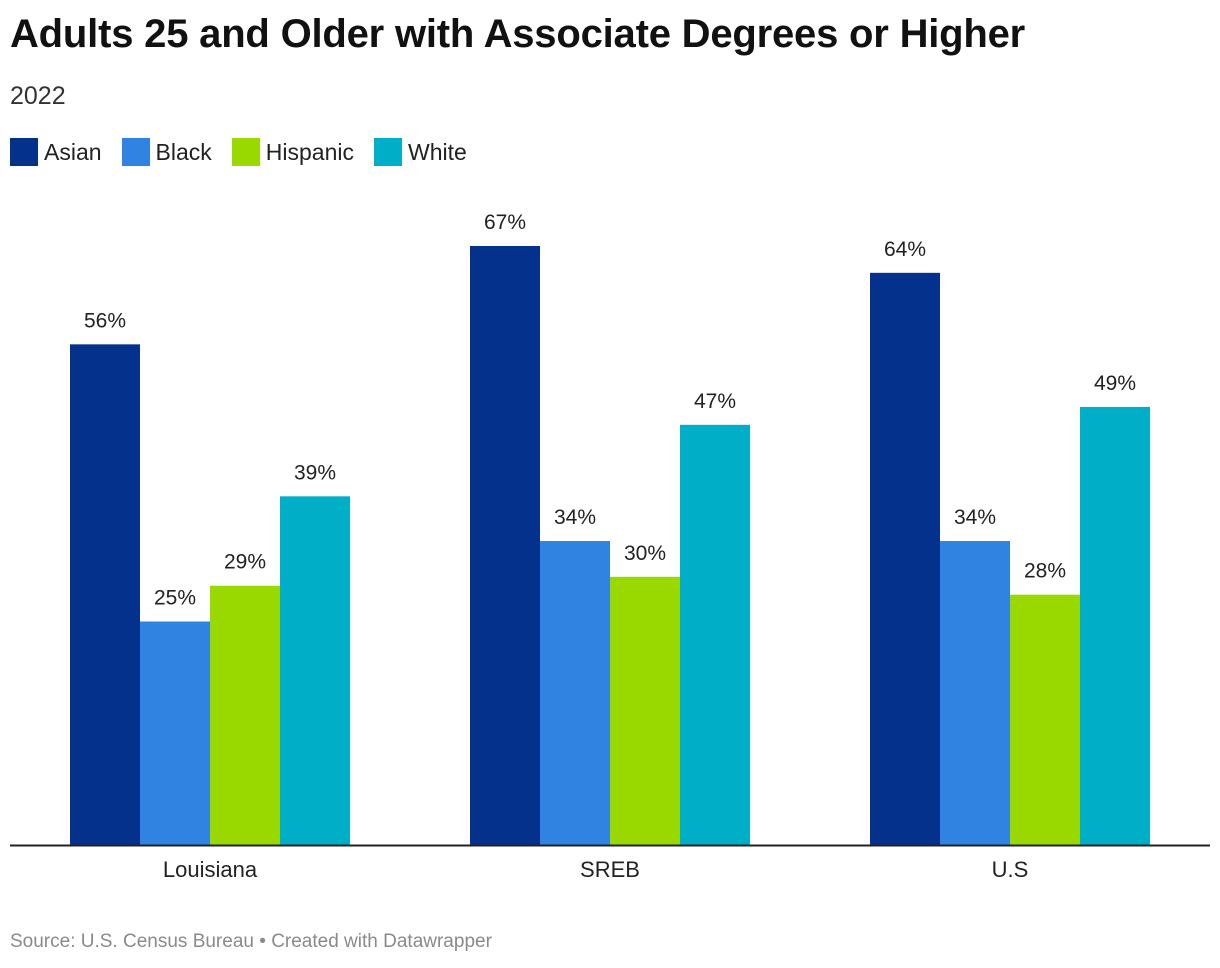 The height and width of the screenshot is (968, 1220). I want to click on x-tick-label-sreb: SREB, so click(610, 869).